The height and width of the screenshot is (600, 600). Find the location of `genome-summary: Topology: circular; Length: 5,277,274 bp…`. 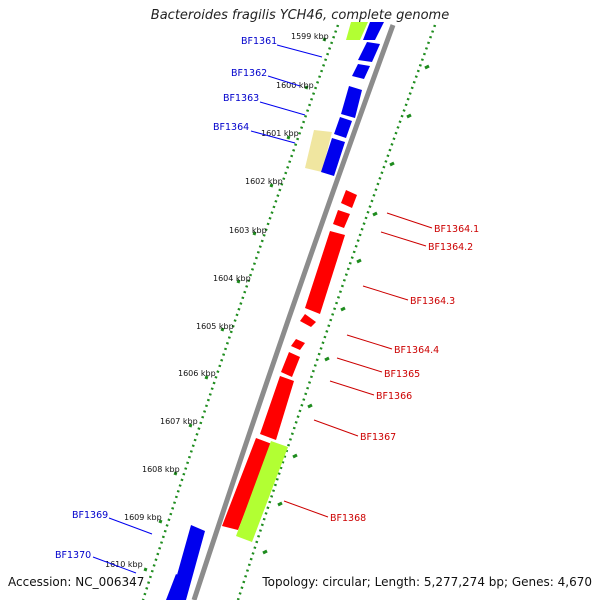

genome-summary: Topology: circular; Length: 5,277,274 bp… is located at coordinates (427, 582).